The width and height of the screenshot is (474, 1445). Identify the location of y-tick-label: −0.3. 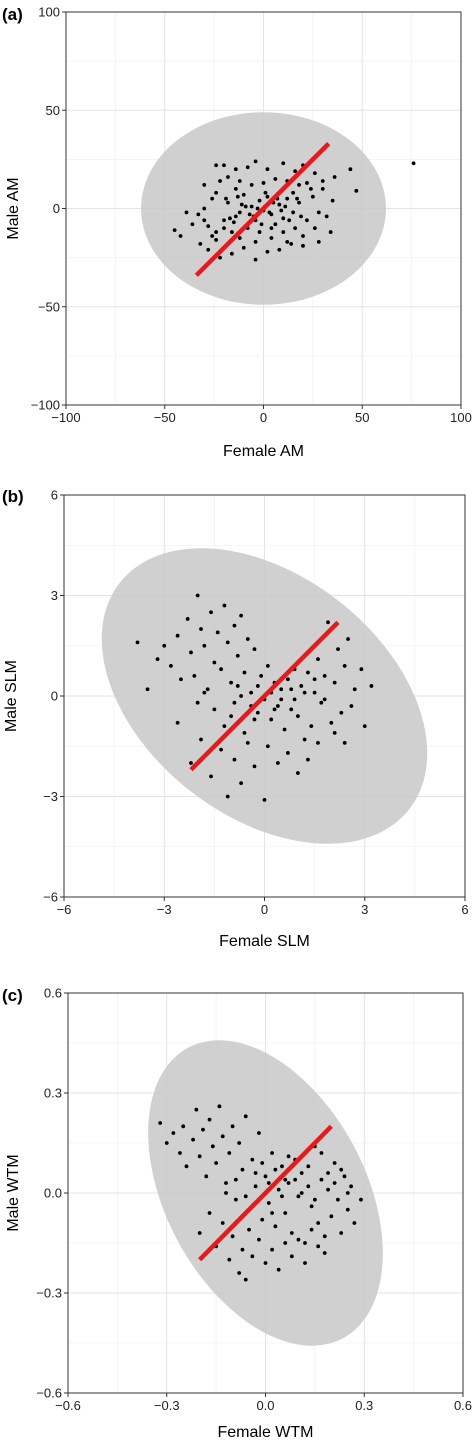
(49, 1293).